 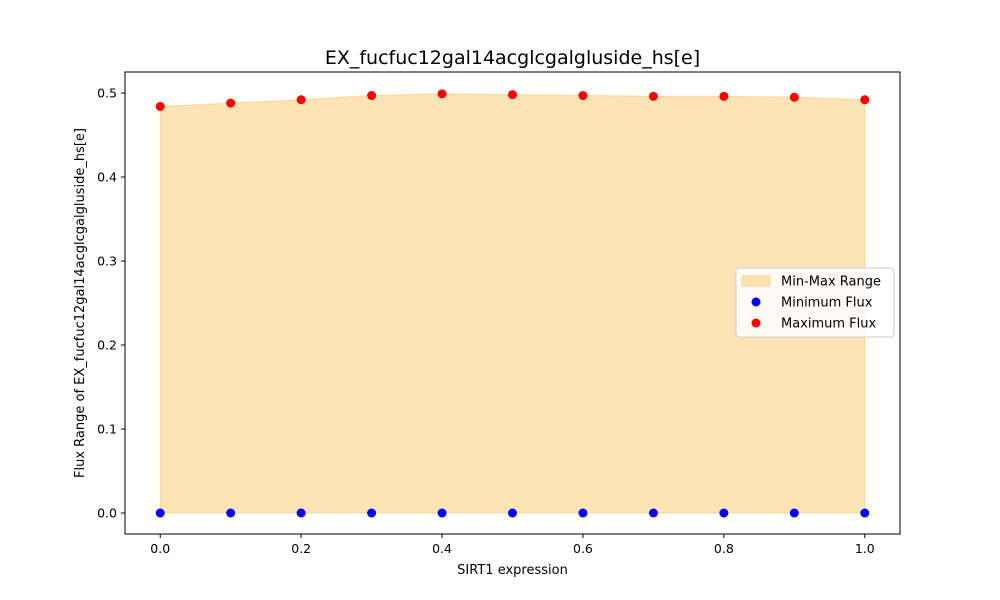 What do you see at coordinates (107, 513) in the screenshot?
I see `y-tick-label: 0.0` at bounding box center [107, 513].